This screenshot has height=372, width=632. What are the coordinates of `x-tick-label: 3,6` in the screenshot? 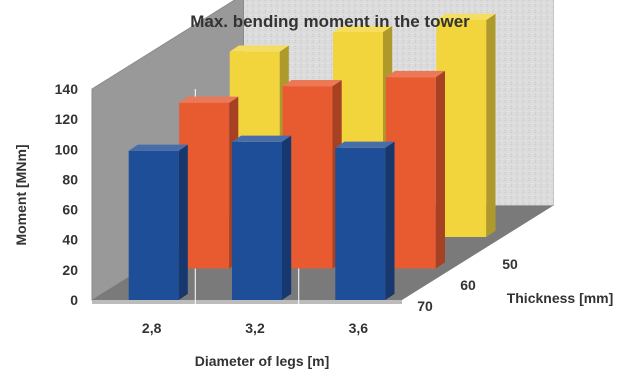 It's located at (359, 328).